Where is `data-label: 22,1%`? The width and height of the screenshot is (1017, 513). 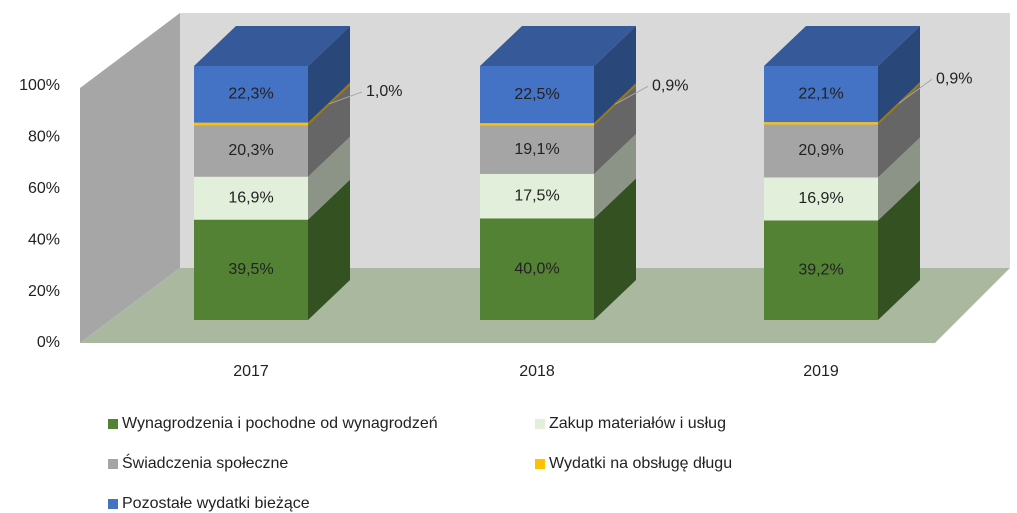 data-label: 22,1% is located at coordinates (820, 93).